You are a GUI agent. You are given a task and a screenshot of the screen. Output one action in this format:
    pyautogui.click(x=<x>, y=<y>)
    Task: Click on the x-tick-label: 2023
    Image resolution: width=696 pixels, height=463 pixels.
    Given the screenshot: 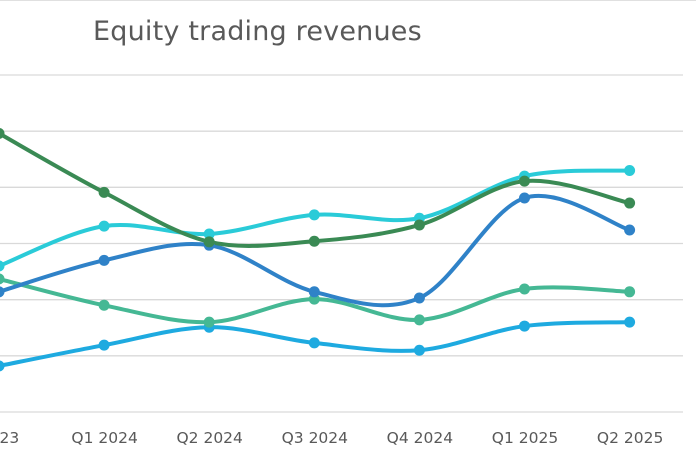 What is the action you would take?
    pyautogui.click(x=9, y=438)
    